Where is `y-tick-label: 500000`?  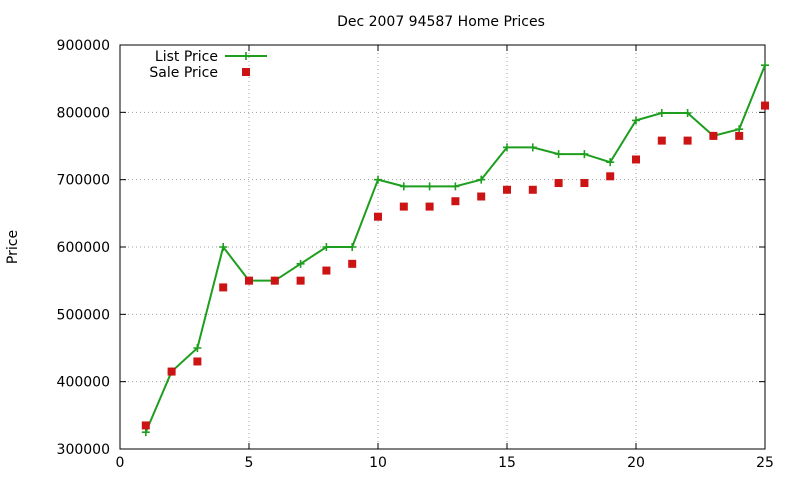 y-tick-label: 500000 is located at coordinates (83, 315).